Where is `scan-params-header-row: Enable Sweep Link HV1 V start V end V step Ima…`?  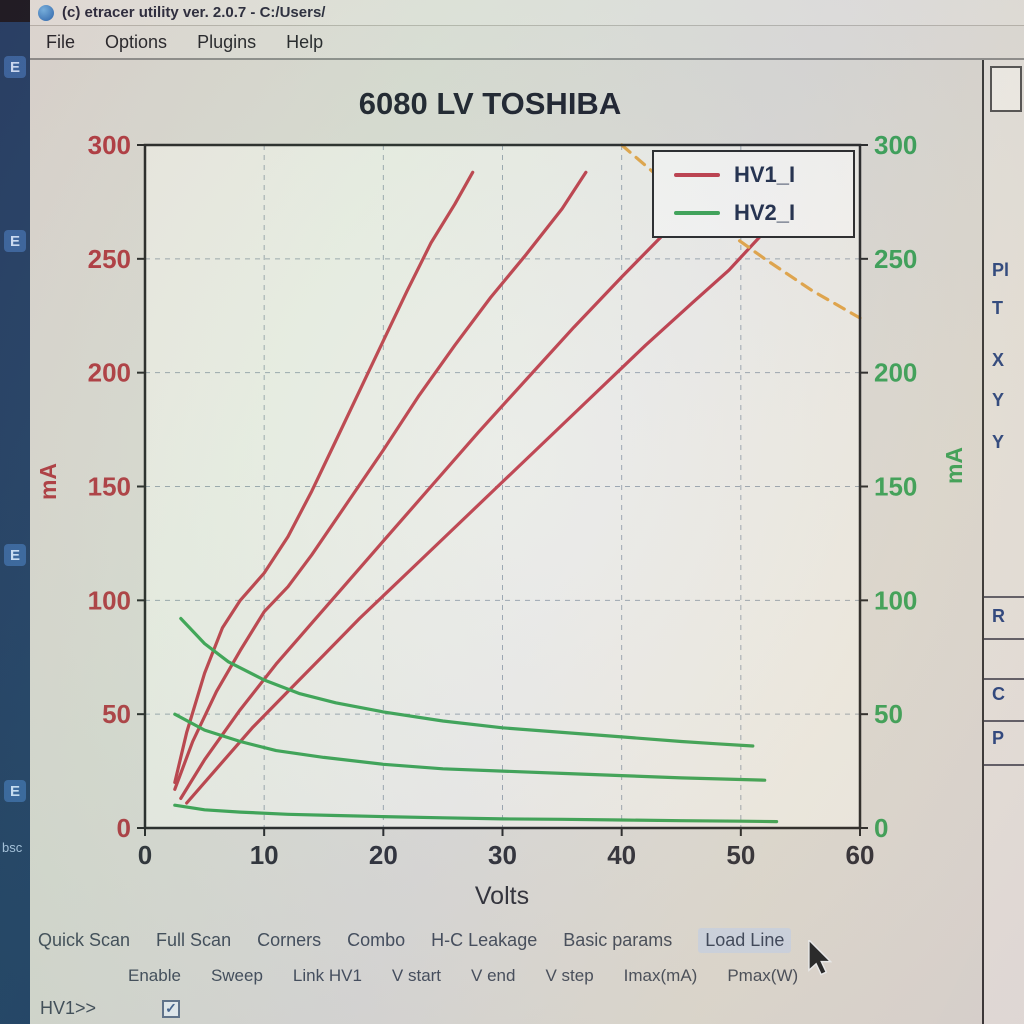
scan-params-header-row: Enable Sweep Link HV1 V start V end V step Ima… is located at coordinates (463, 976).